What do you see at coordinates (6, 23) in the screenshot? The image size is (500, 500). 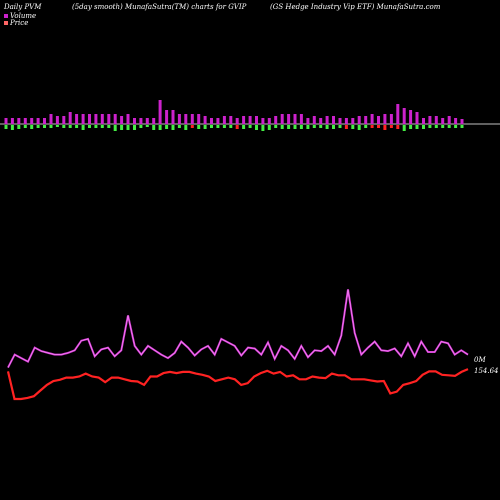 I see `legend-price-swatch` at bounding box center [6, 23].